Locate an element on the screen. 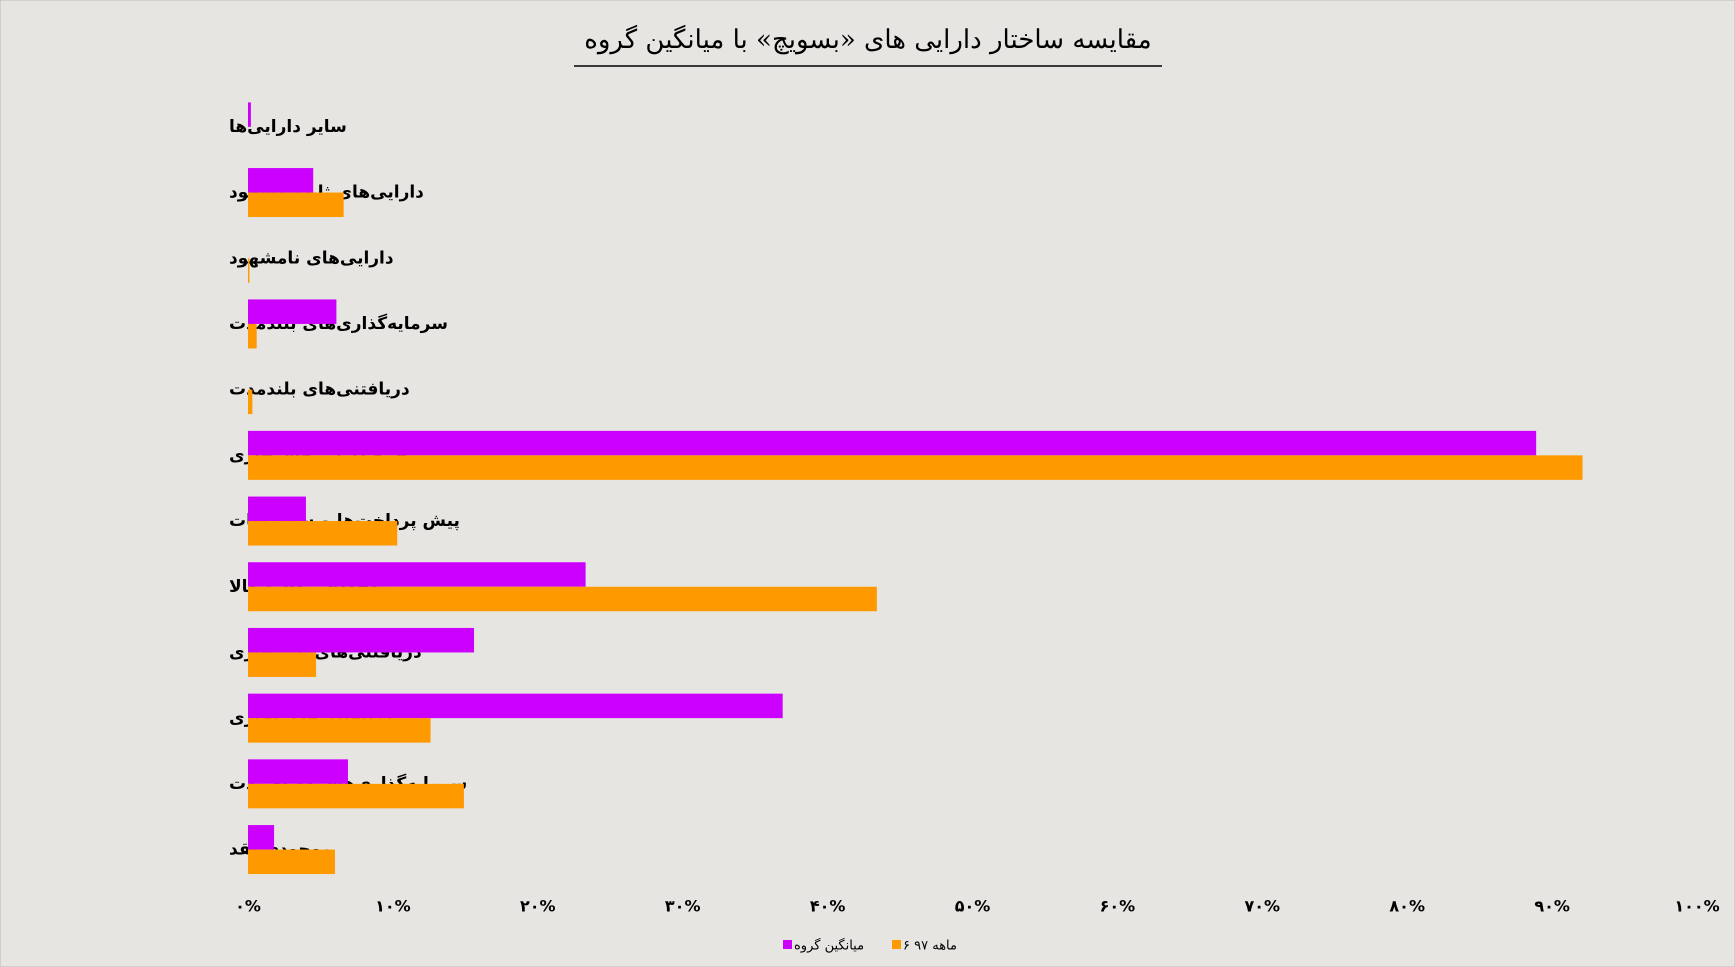  x-tick-label: ۵۰% is located at coordinates (973, 906).